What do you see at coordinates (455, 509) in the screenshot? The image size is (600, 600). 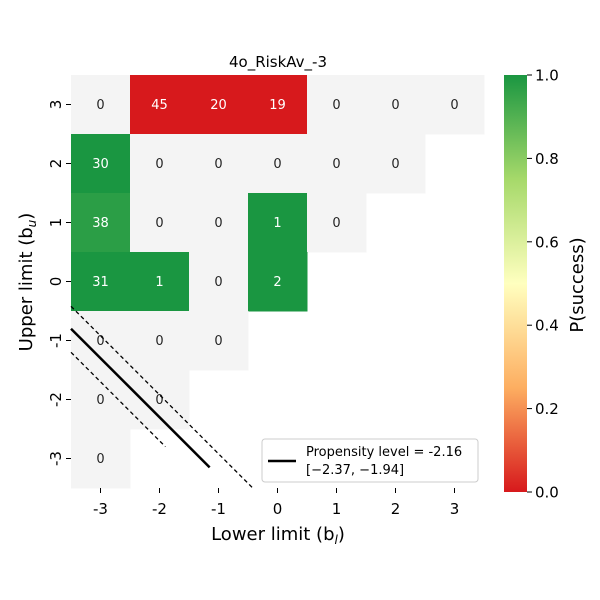 I see `x-tick-label: 3` at bounding box center [455, 509].